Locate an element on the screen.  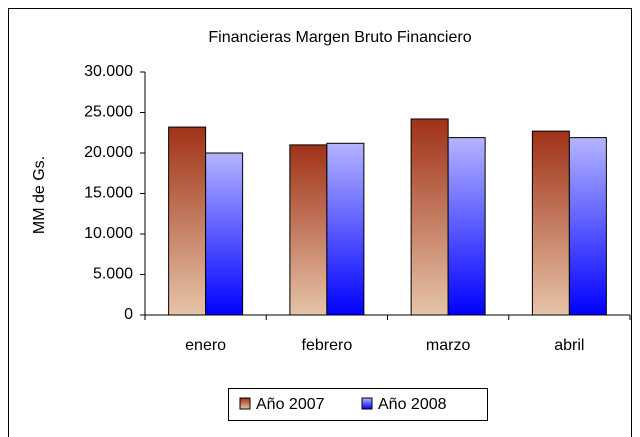
y-tick-label: 20.000 is located at coordinates (108, 152).